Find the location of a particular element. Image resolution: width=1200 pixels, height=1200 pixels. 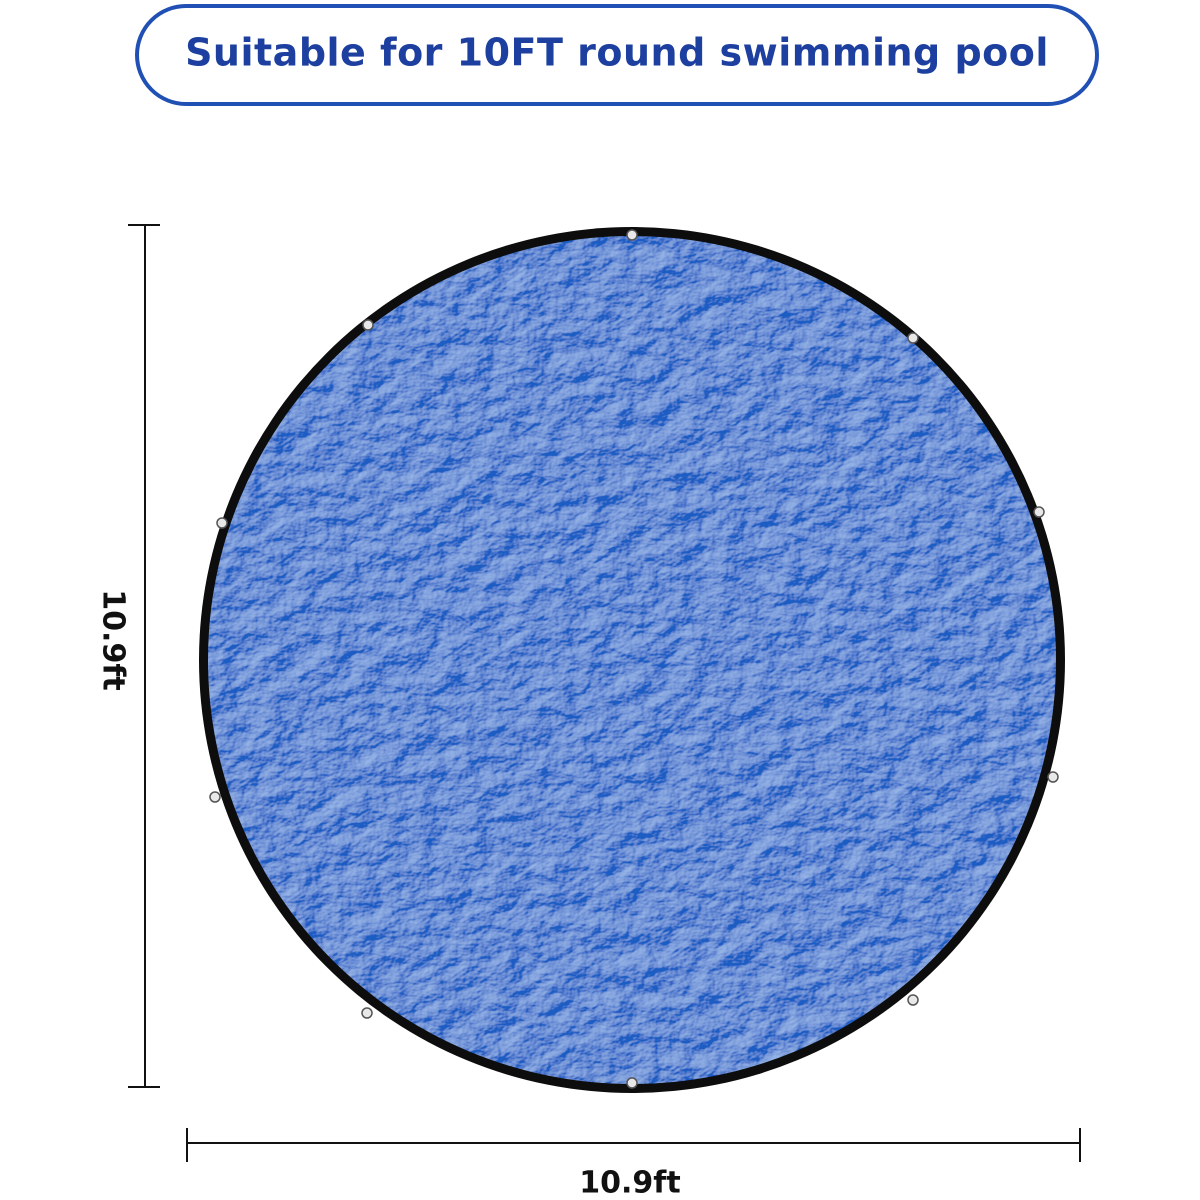

height-label: 10.9ft is located at coordinates (113, 639).